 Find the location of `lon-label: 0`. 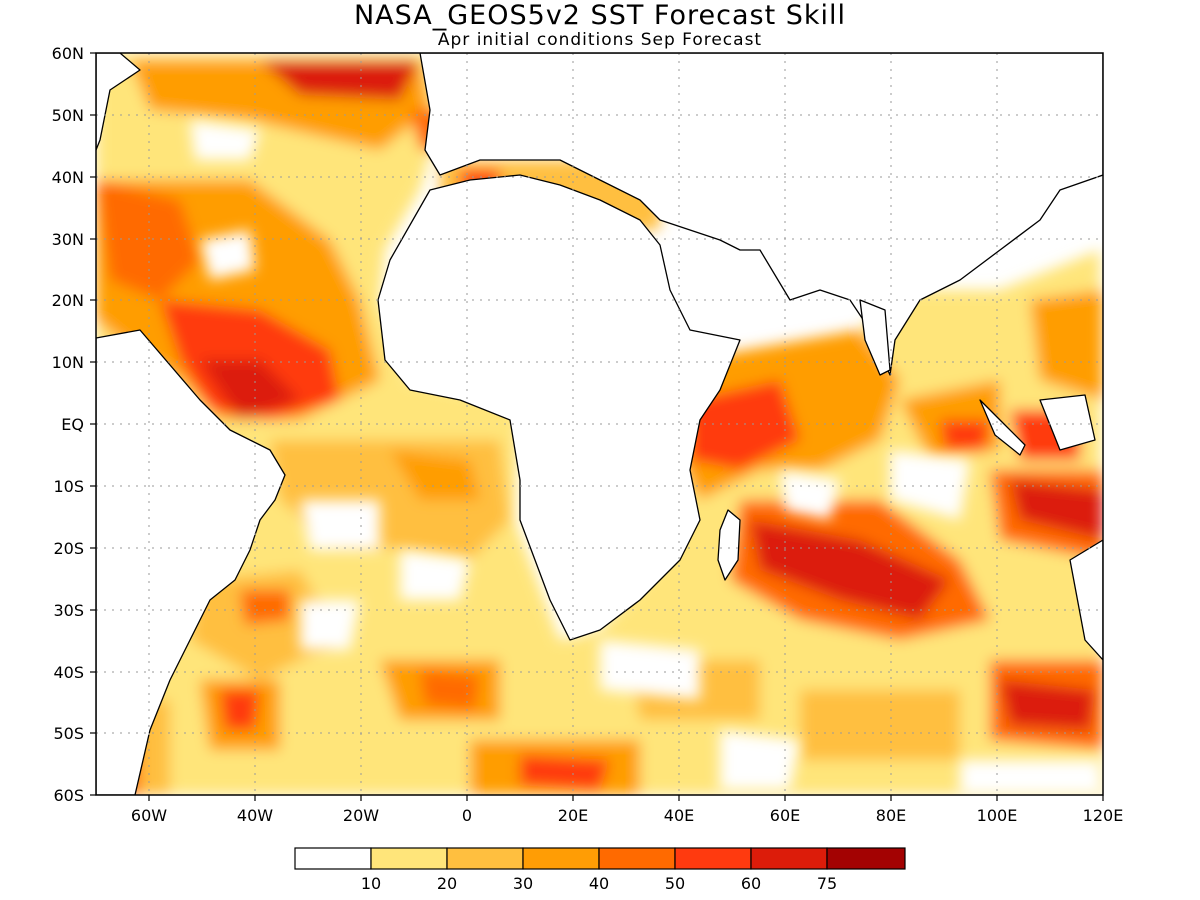

lon-label: 0 is located at coordinates (467, 815).